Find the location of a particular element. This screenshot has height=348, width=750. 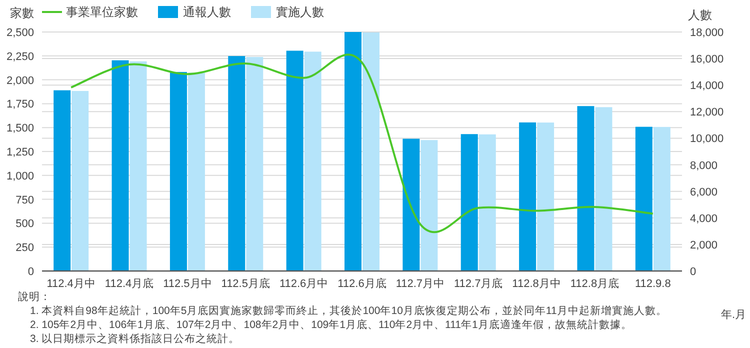

x-tick-label: 112.8月中 is located at coordinates (536, 283).